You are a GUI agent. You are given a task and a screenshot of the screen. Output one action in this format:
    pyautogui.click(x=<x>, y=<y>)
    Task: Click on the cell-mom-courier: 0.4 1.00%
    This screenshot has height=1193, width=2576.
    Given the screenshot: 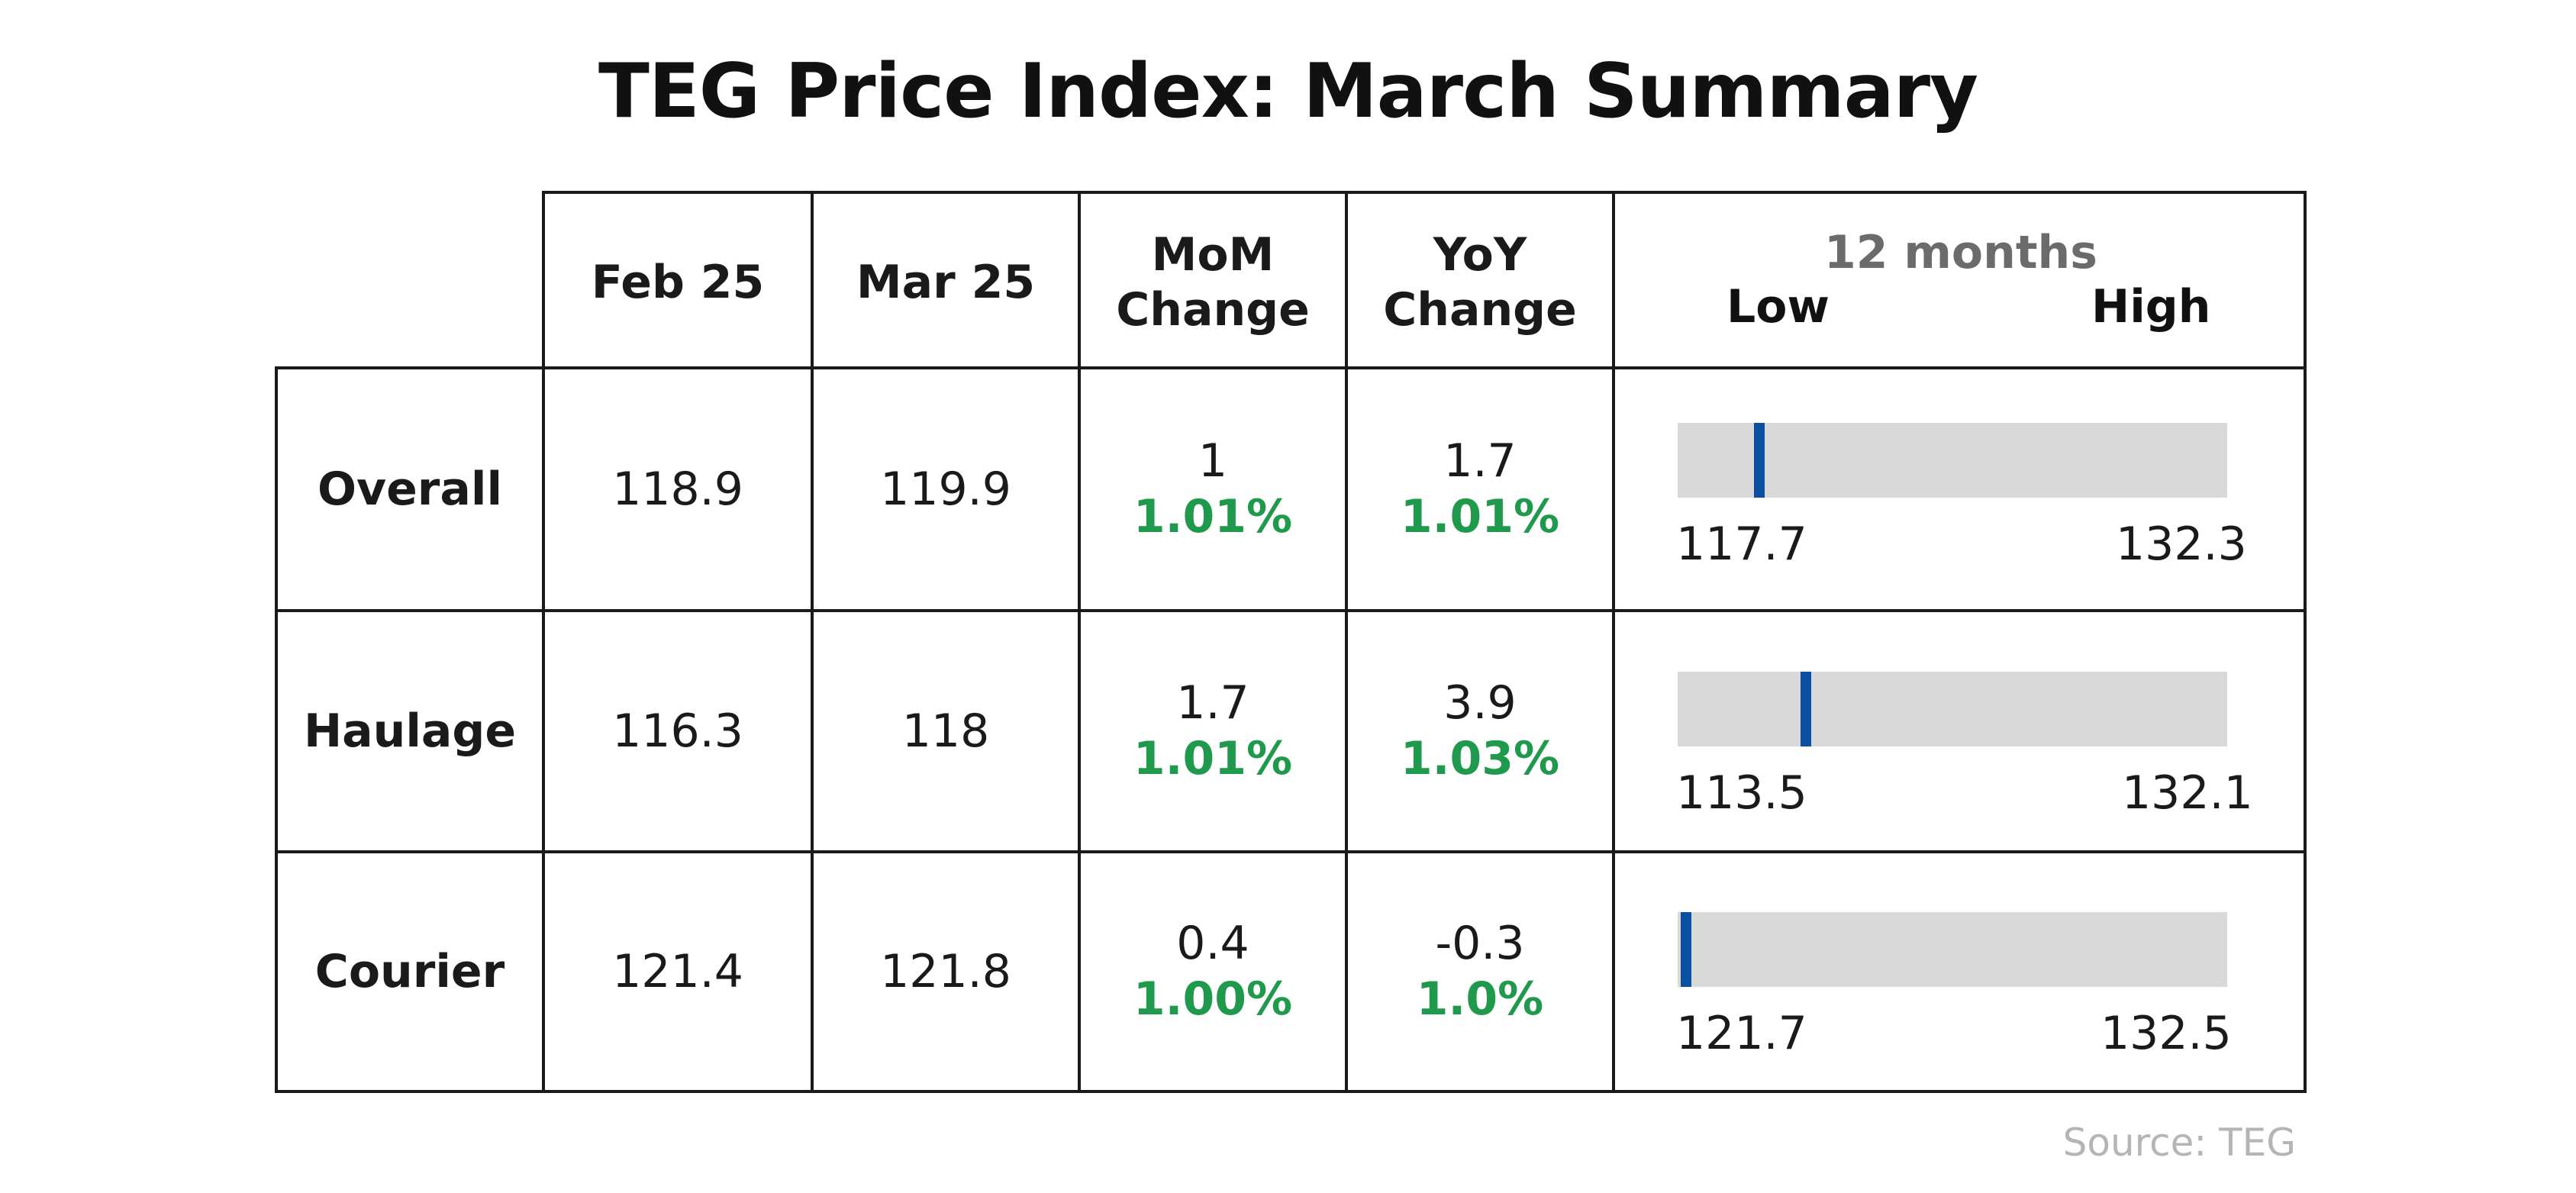 What is the action you would take?
    pyautogui.click(x=1212, y=971)
    